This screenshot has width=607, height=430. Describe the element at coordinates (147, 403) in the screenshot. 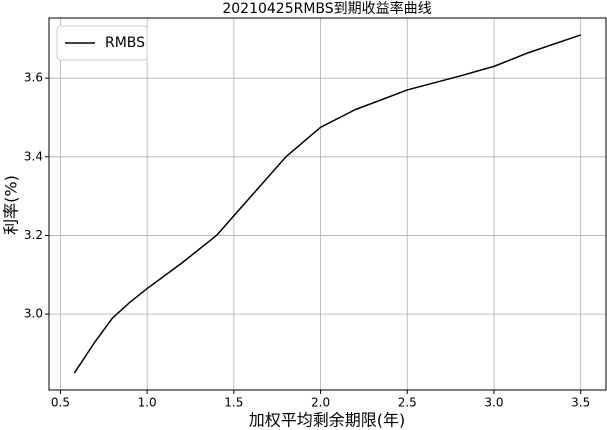

I see `x-tick-label: 1.0` at that location.